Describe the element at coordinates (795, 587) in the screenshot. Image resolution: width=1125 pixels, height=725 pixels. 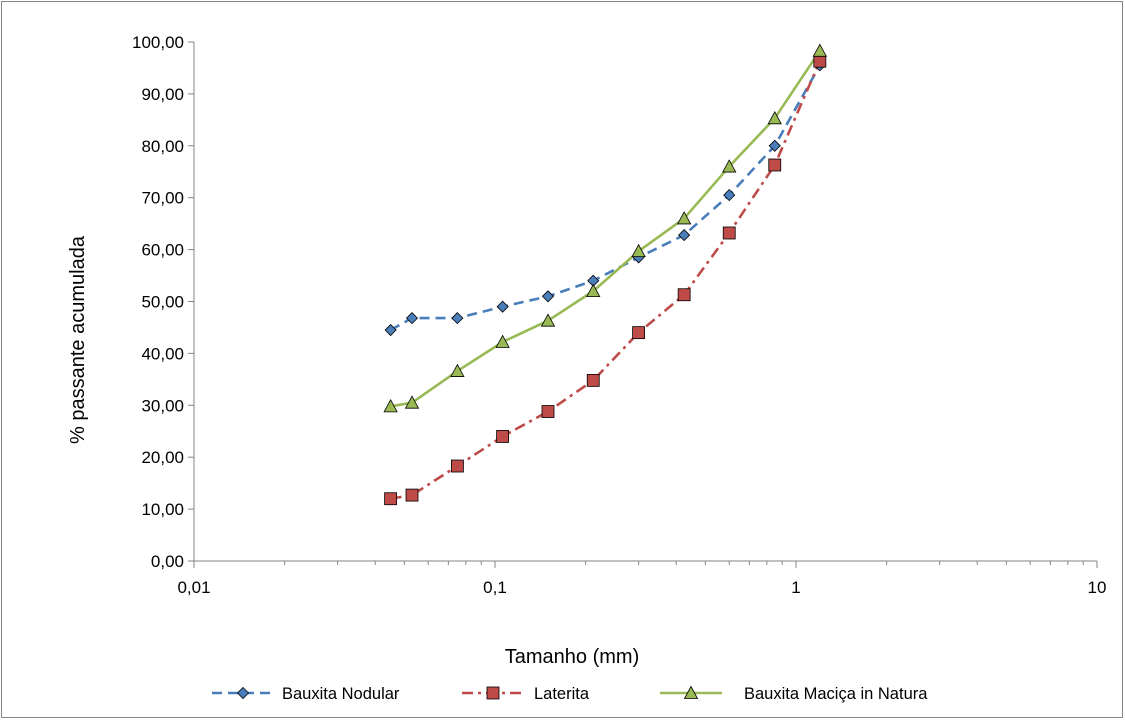
I see `x-tick-label: 1` at that location.